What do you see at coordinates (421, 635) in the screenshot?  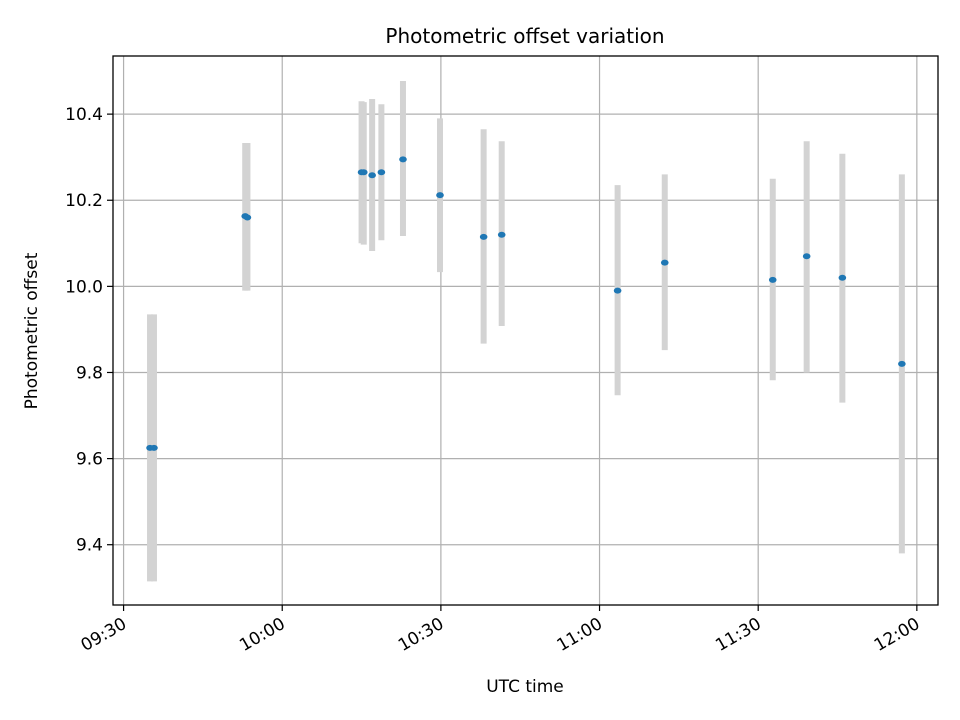 I see `x-tick-label: 10:30` at bounding box center [421, 635].